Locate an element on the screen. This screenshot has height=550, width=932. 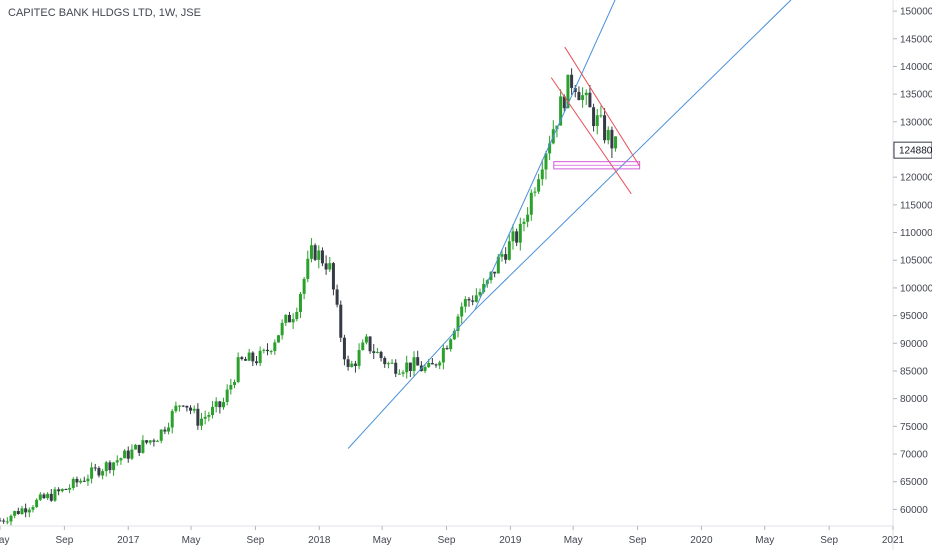
price-tick-label: 135000 is located at coordinates (916, 95).